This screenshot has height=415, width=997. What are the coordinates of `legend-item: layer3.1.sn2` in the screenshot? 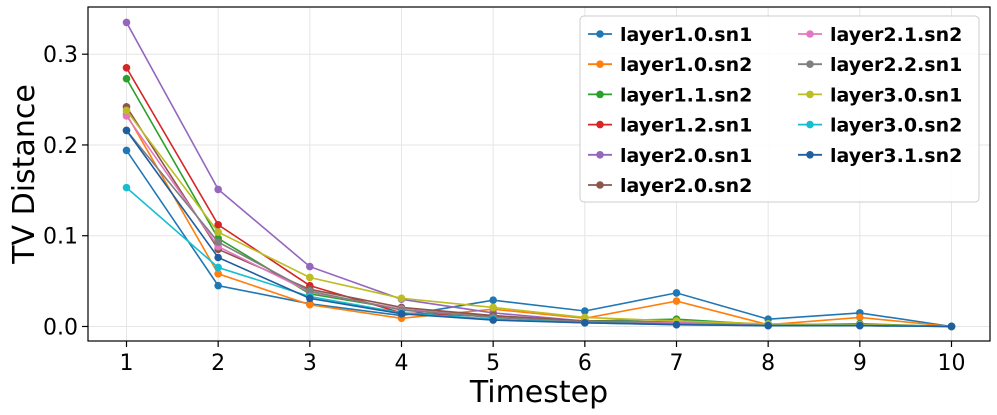 It's located at (880, 156).